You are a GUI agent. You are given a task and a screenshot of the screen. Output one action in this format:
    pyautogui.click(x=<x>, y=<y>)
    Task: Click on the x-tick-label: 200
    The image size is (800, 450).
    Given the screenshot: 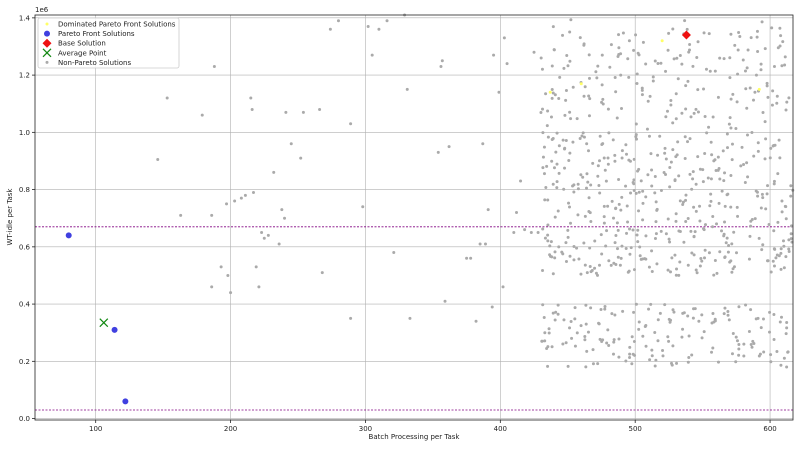 What is the action you would take?
    pyautogui.click(x=230, y=429)
    